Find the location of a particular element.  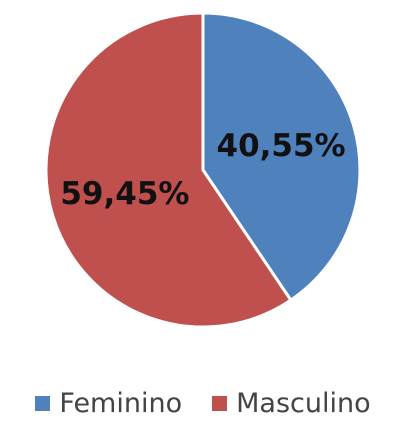

data-label-feminino: 40,55% is located at coordinates (281, 146).